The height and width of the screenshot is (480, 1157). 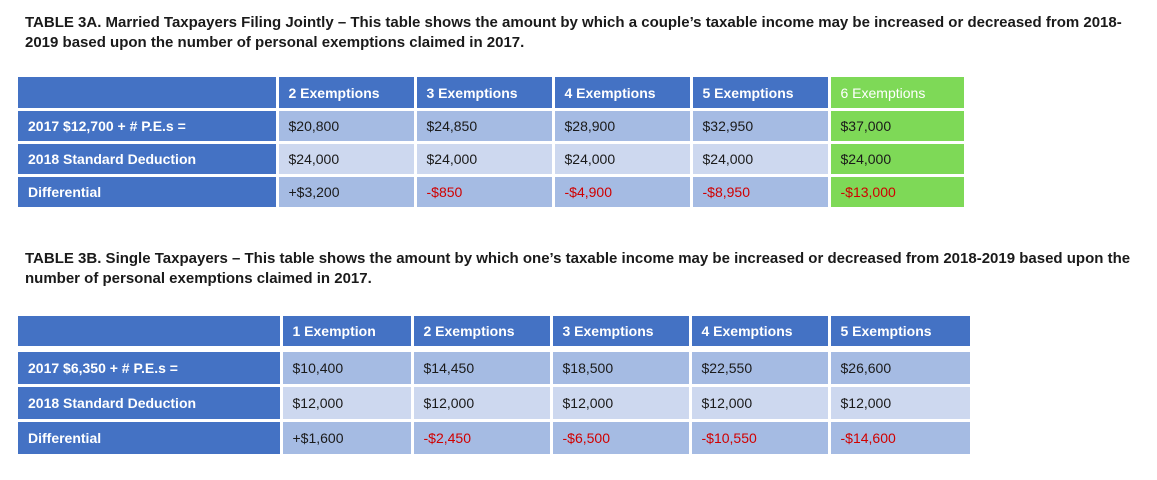 What do you see at coordinates (150, 332) in the screenshot?
I see `table-3b-corner-cell` at bounding box center [150, 332].